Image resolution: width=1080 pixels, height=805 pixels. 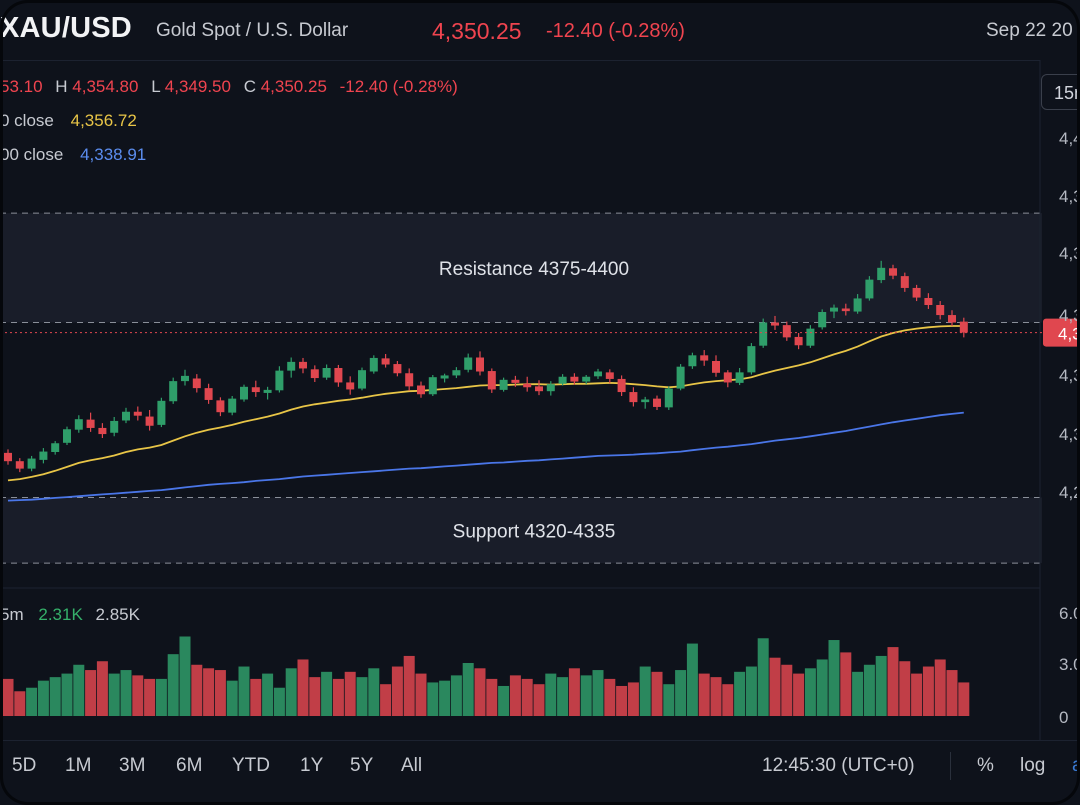 What do you see at coordinates (189, 765) in the screenshot?
I see `range-6m: 6M` at bounding box center [189, 765].